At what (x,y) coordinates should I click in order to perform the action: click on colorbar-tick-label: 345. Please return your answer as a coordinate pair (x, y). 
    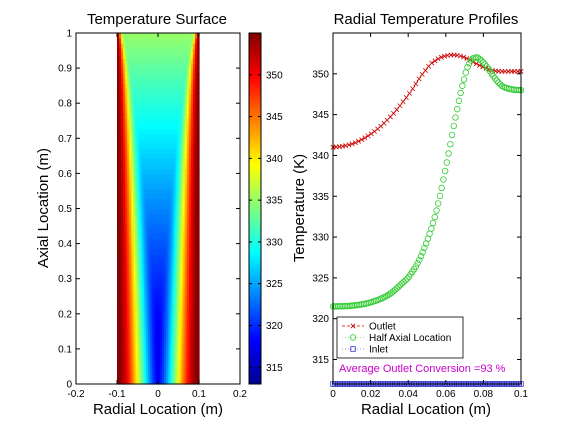
    Looking at the image, I should click on (274, 117).